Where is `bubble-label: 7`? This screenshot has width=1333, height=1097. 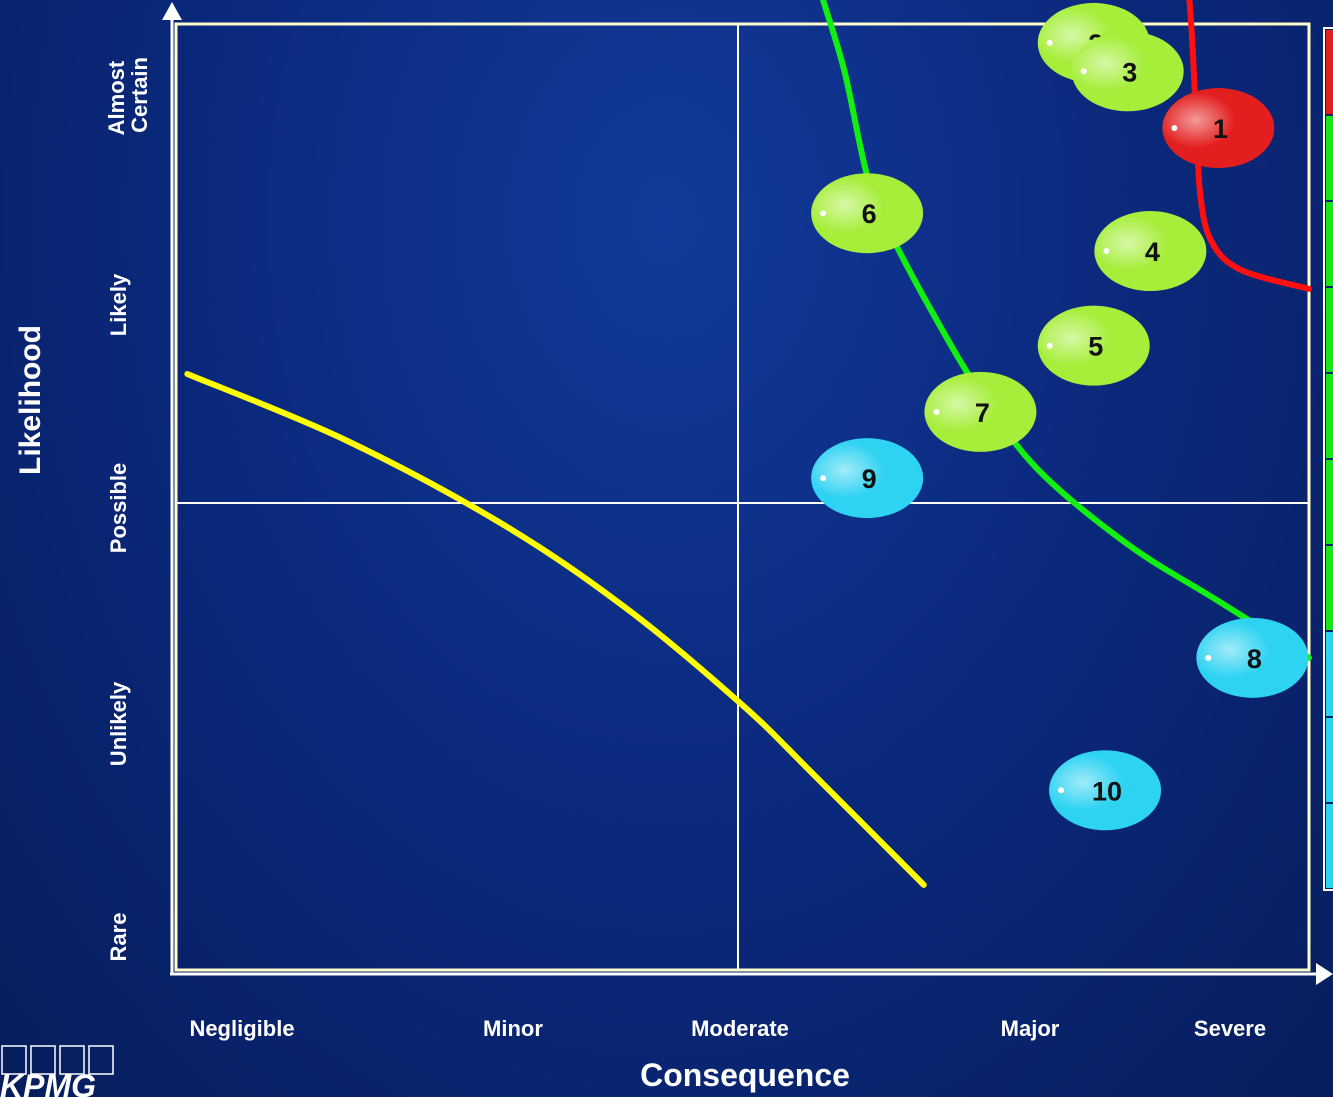 bubble-label: 7 is located at coordinates (982, 413).